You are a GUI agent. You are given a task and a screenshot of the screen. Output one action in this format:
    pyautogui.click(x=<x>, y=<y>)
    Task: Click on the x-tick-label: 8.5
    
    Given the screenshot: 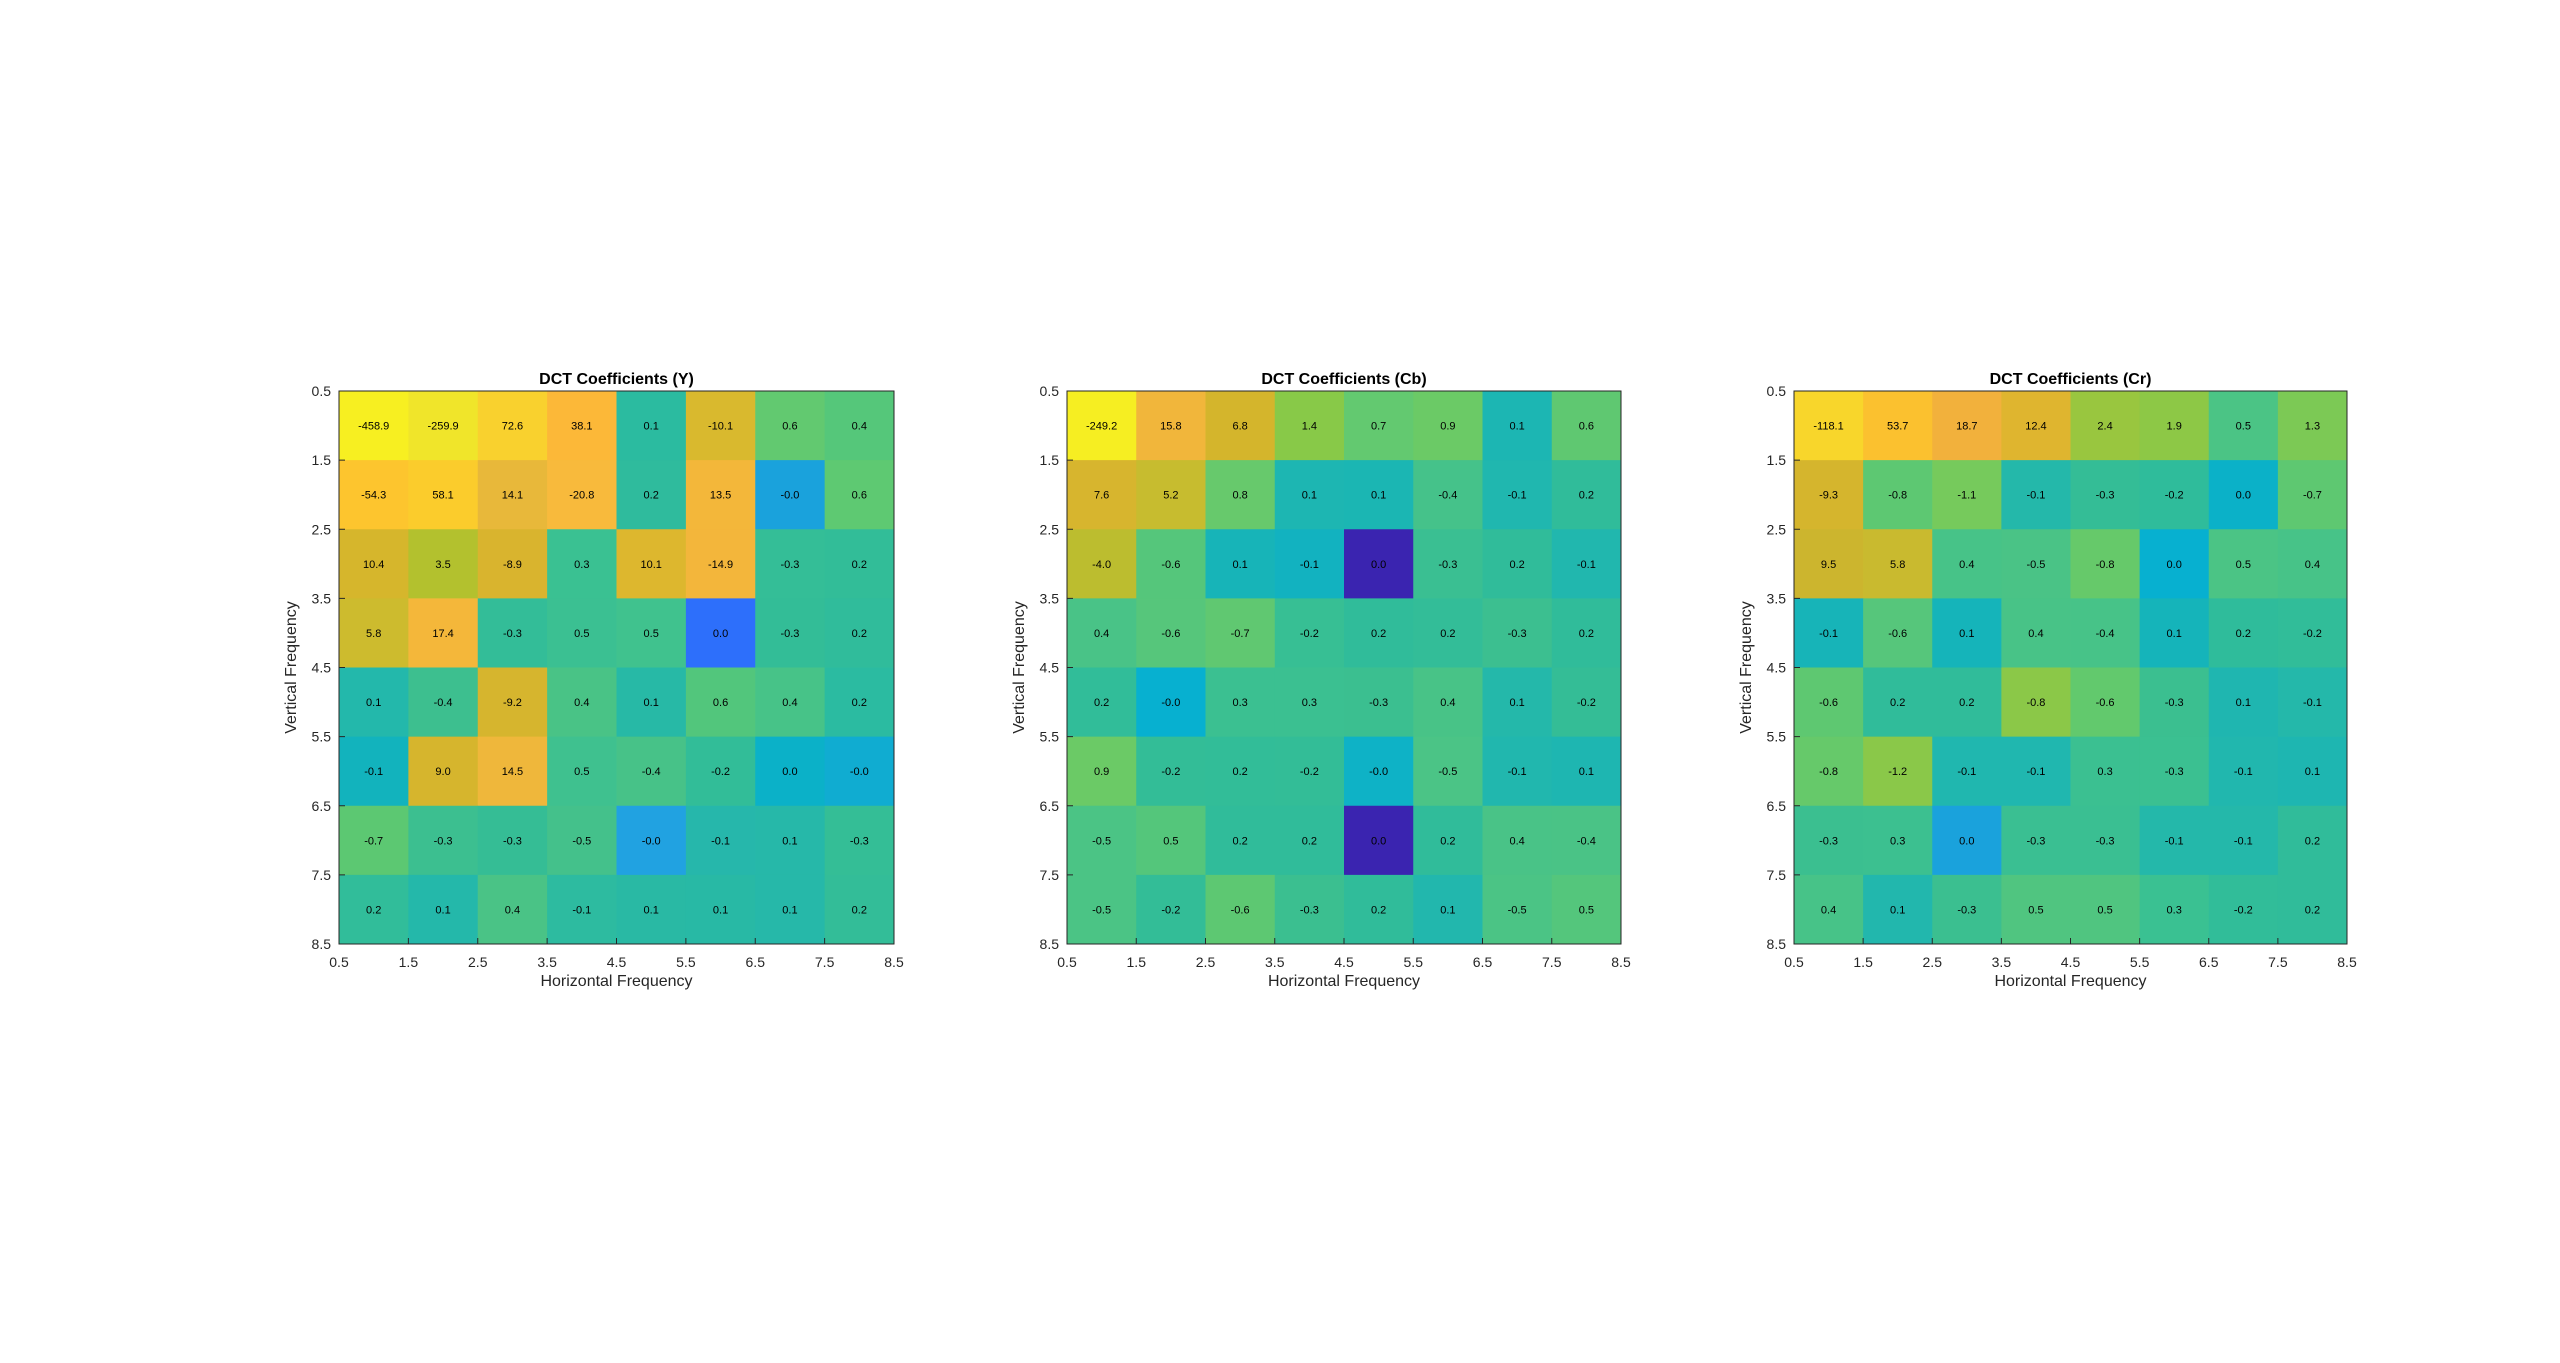 What is the action you would take?
    pyautogui.click(x=1621, y=962)
    